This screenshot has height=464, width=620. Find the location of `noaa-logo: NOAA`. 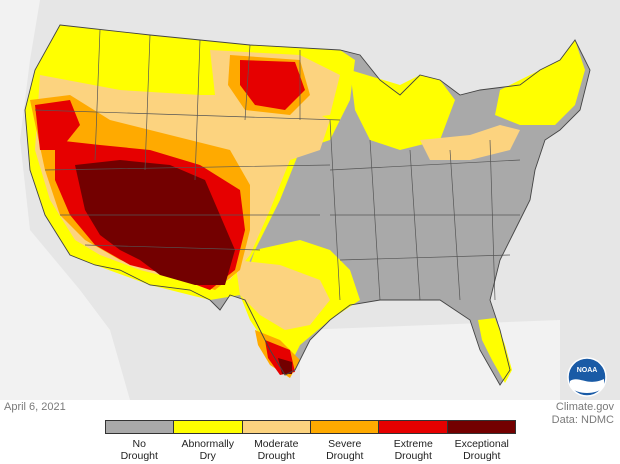

noaa-logo: NOAA is located at coordinates (587, 377).